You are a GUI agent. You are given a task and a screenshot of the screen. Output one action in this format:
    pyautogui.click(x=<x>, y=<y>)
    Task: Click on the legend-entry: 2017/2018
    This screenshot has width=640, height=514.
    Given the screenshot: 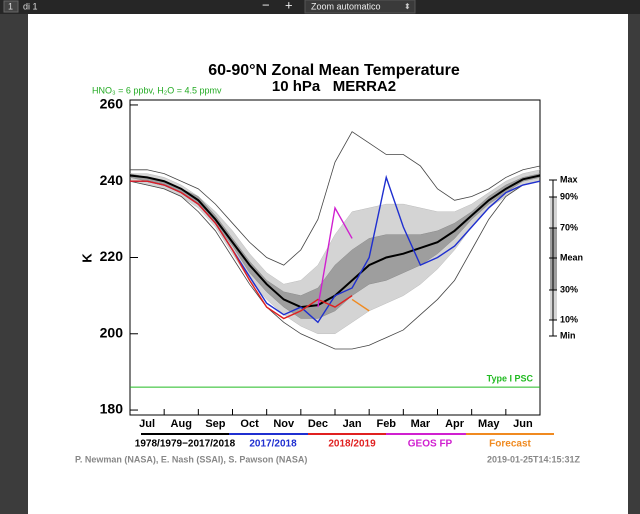 What is the action you would take?
    pyautogui.click(x=273, y=444)
    